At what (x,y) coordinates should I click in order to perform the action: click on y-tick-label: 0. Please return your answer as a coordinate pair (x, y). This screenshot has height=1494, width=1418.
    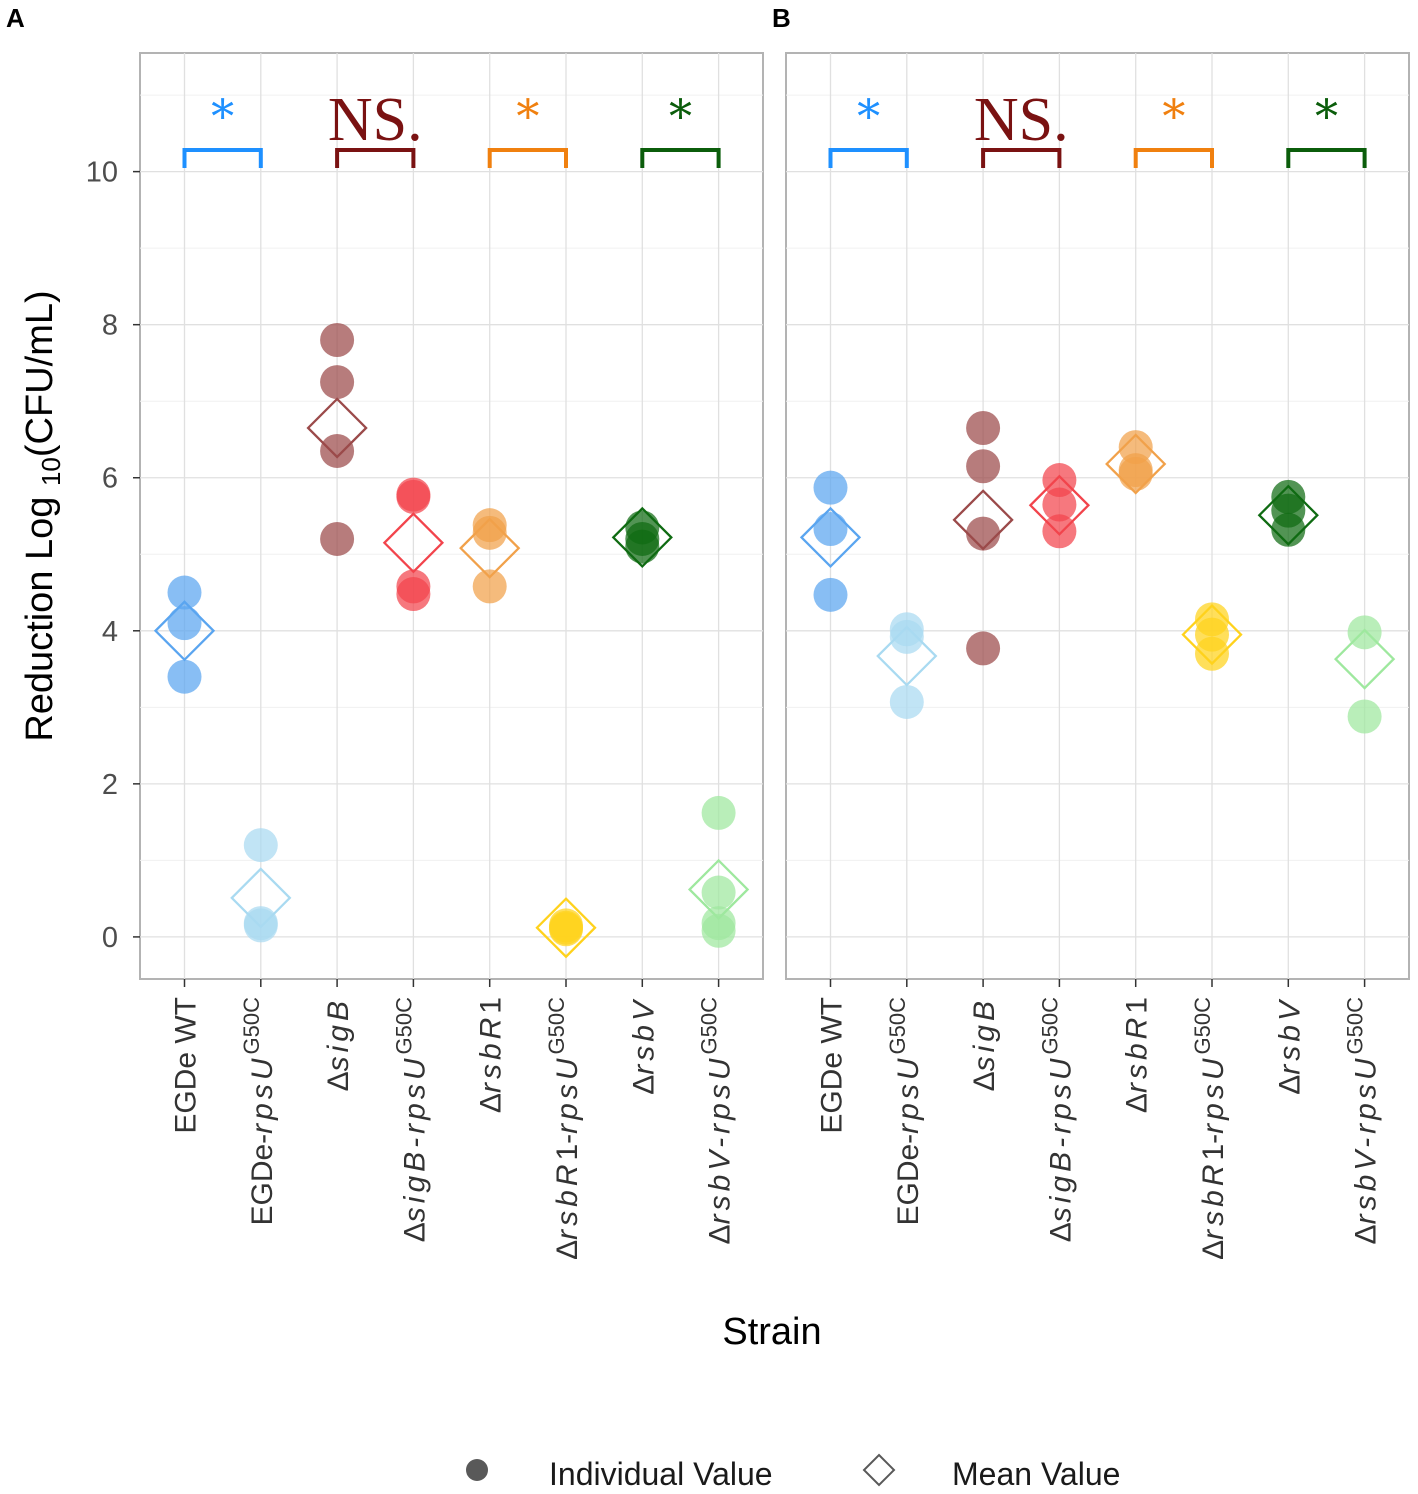
    Looking at the image, I should click on (110, 938).